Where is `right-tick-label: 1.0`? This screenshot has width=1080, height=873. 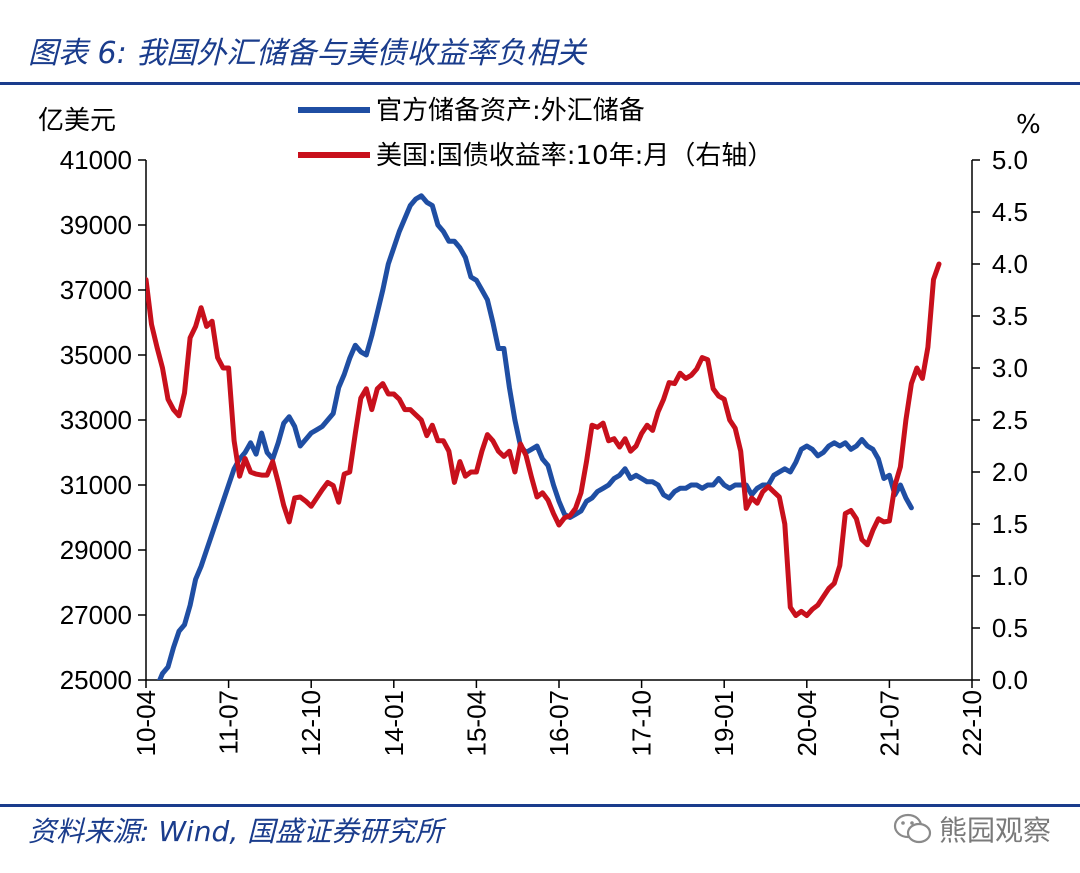 right-tick-label: 1.0 is located at coordinates (1010, 576).